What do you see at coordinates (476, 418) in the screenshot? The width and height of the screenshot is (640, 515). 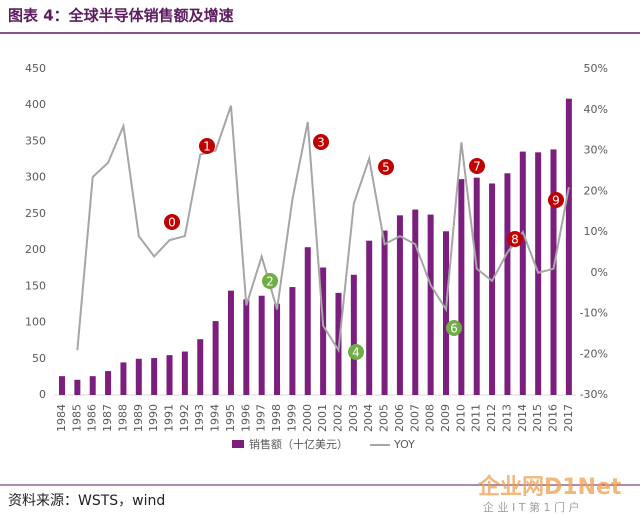 I see `x-tick-label: 2011` at bounding box center [476, 418].